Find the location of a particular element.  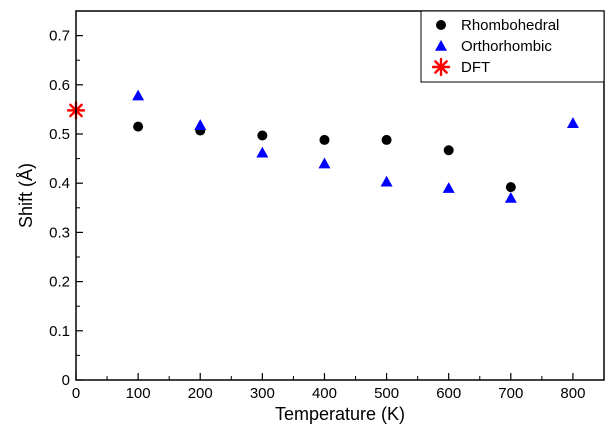

legend-dft-label: DFT is located at coordinates (475, 67).